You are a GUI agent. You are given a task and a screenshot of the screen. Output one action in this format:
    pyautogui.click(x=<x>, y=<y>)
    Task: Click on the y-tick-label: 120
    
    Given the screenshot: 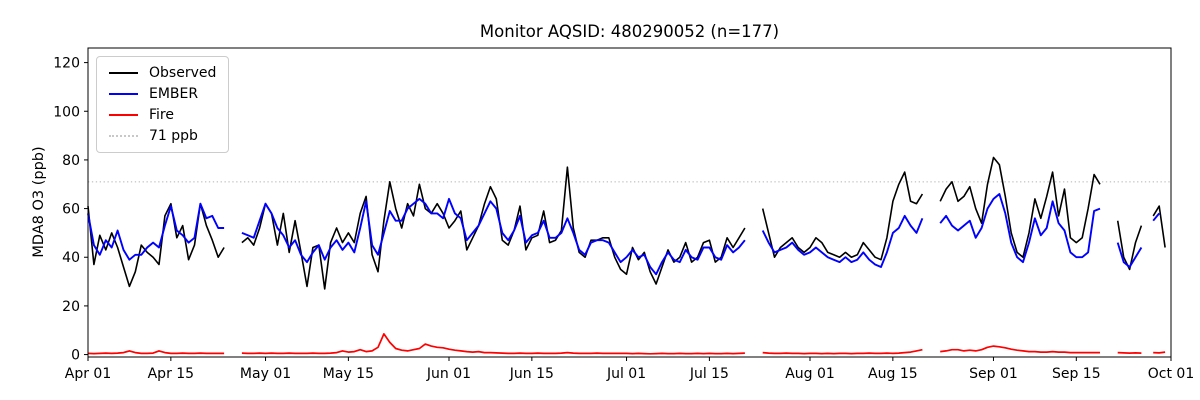 What is the action you would take?
    pyautogui.click(x=66, y=64)
    